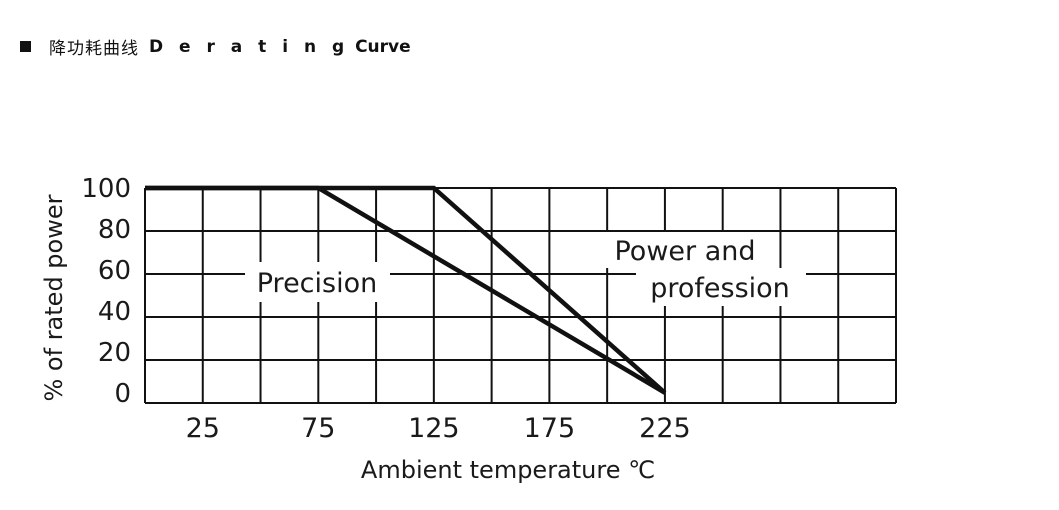  Describe the element at coordinates (122, 394) in the screenshot. I see `y-tick-label: 0` at that location.